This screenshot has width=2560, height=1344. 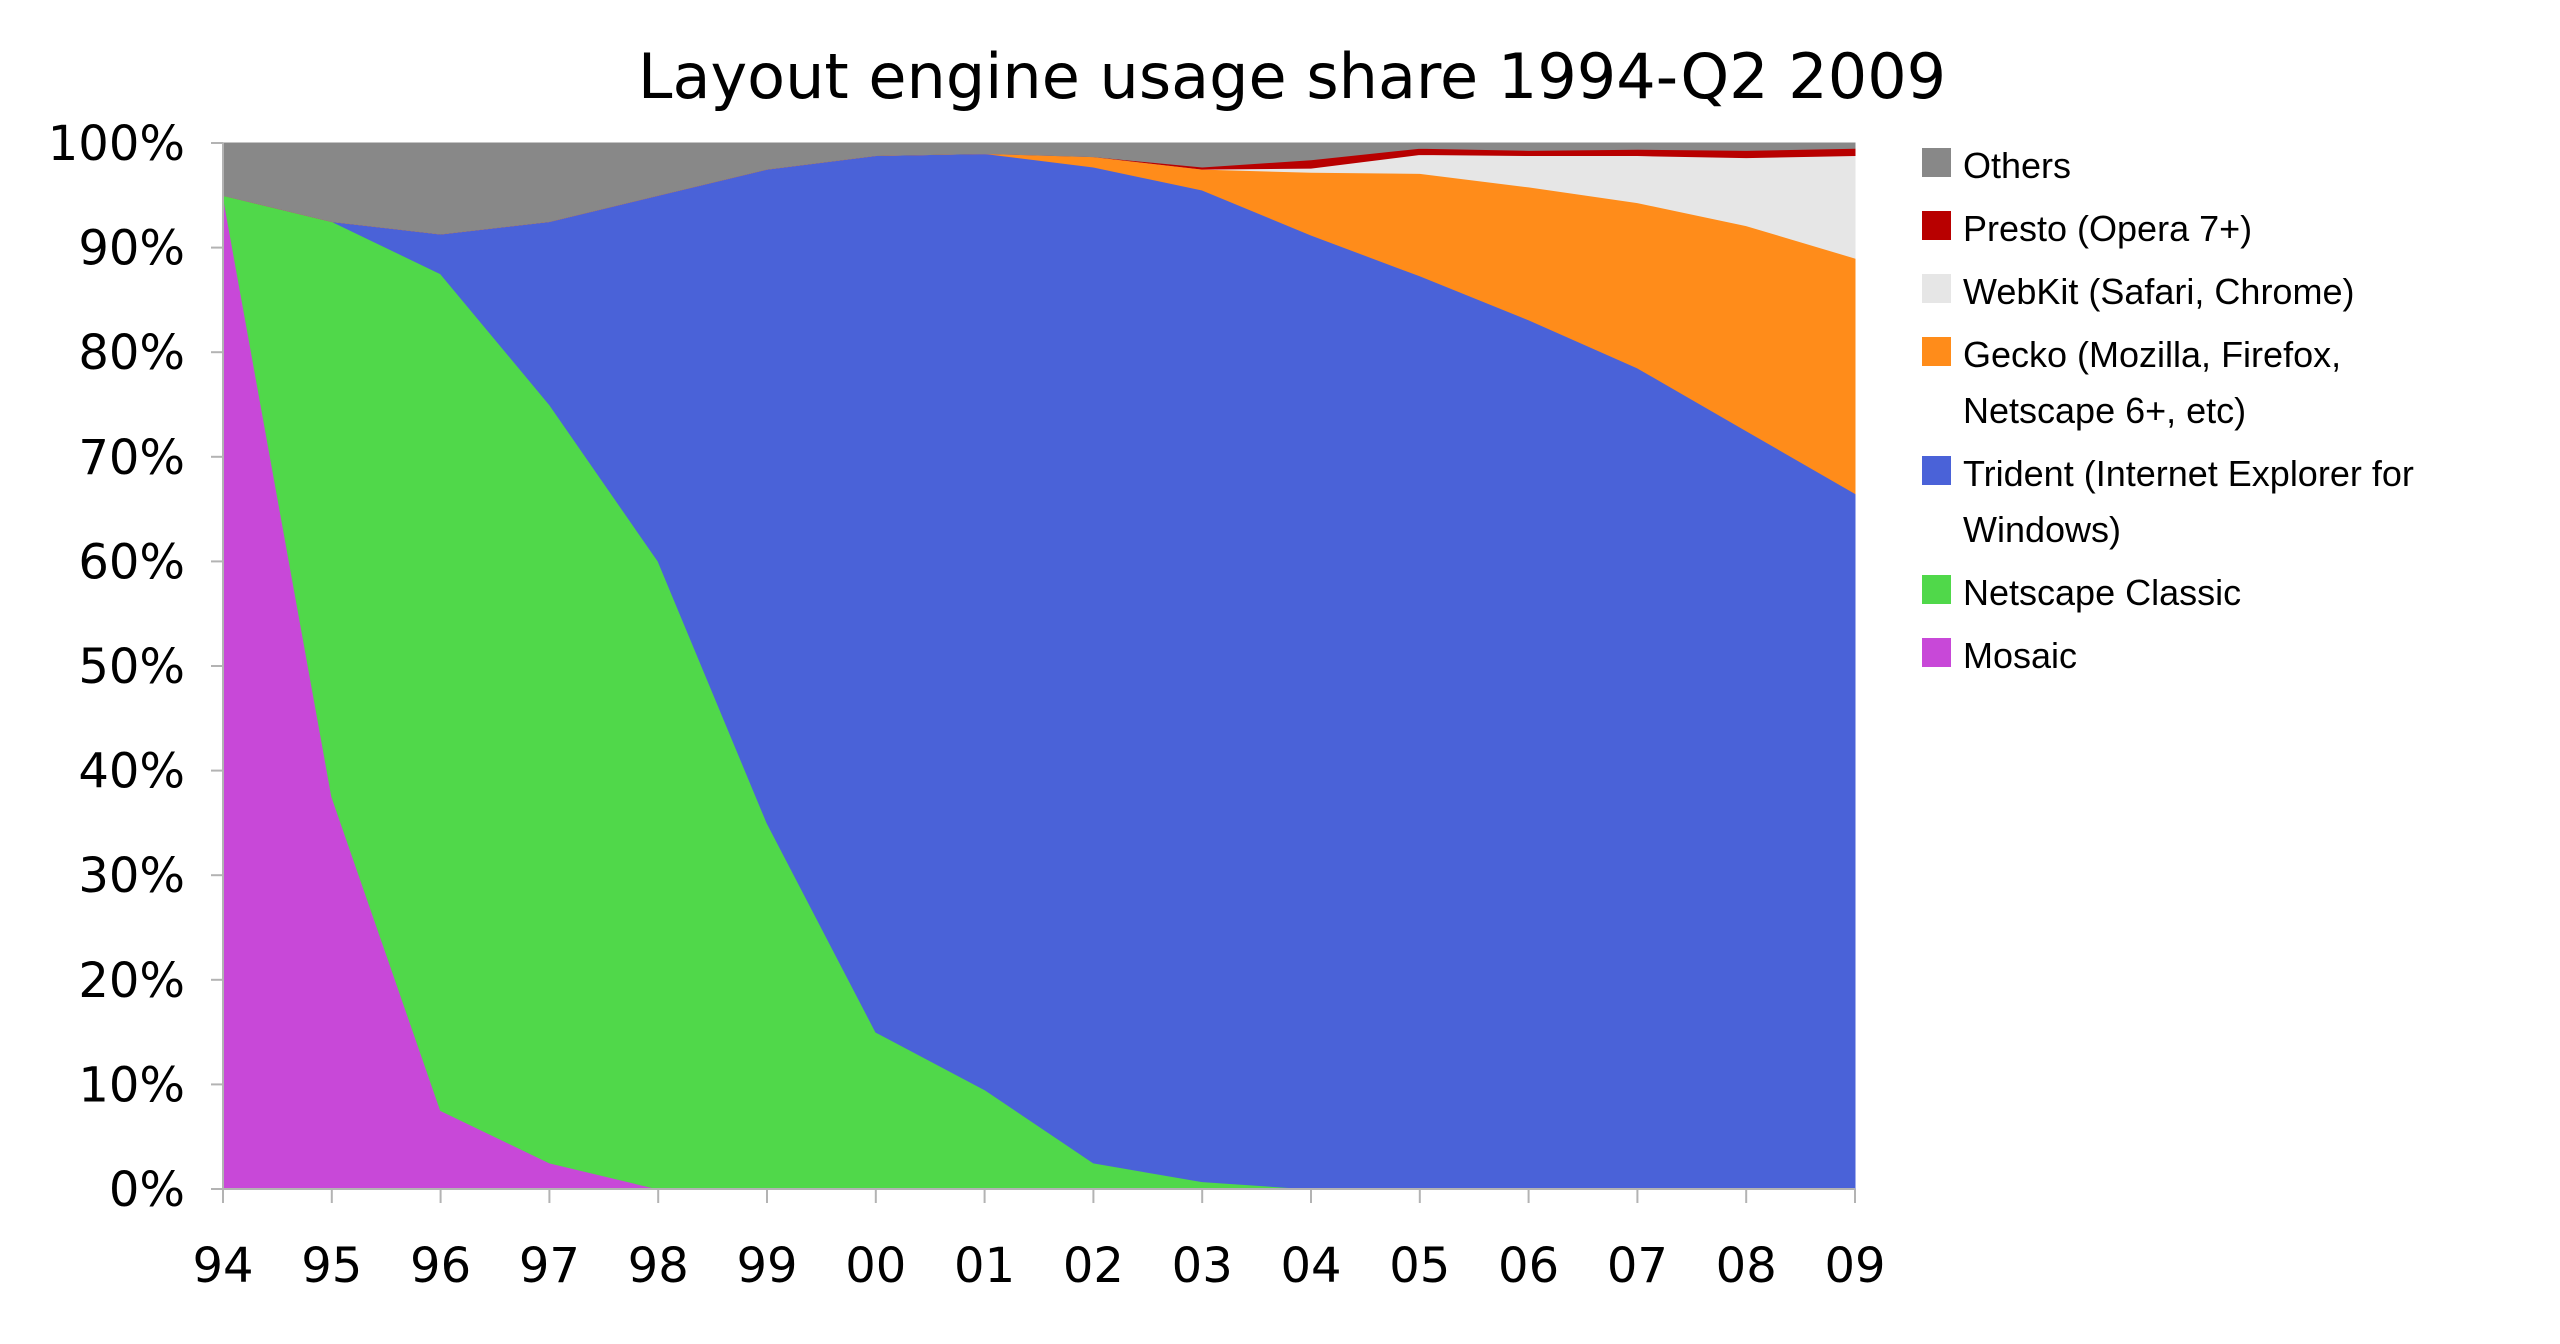 I want to click on x-tick-label: 97, so click(x=549, y=1266).